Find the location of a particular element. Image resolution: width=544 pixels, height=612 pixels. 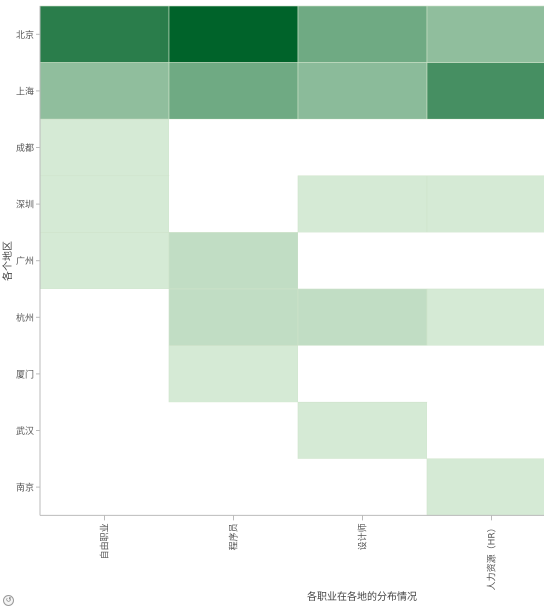

y-tick-label: 上海 is located at coordinates (25, 91).